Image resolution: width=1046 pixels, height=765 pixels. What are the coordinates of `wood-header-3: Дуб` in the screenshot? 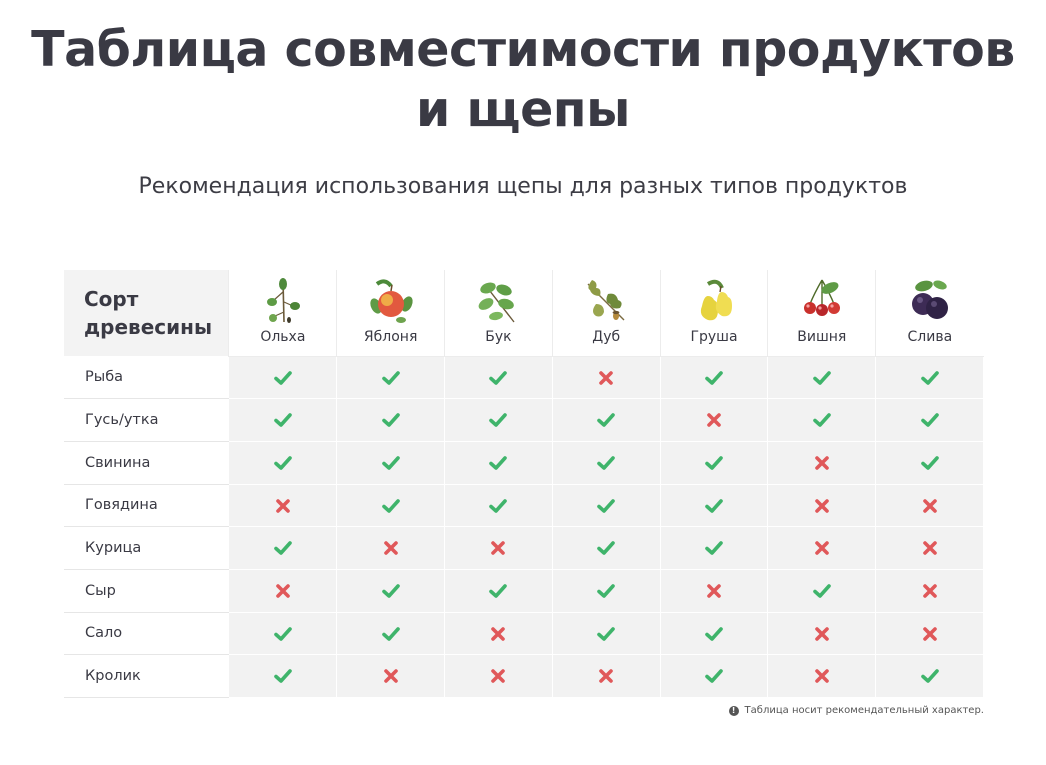 It's located at (606, 313).